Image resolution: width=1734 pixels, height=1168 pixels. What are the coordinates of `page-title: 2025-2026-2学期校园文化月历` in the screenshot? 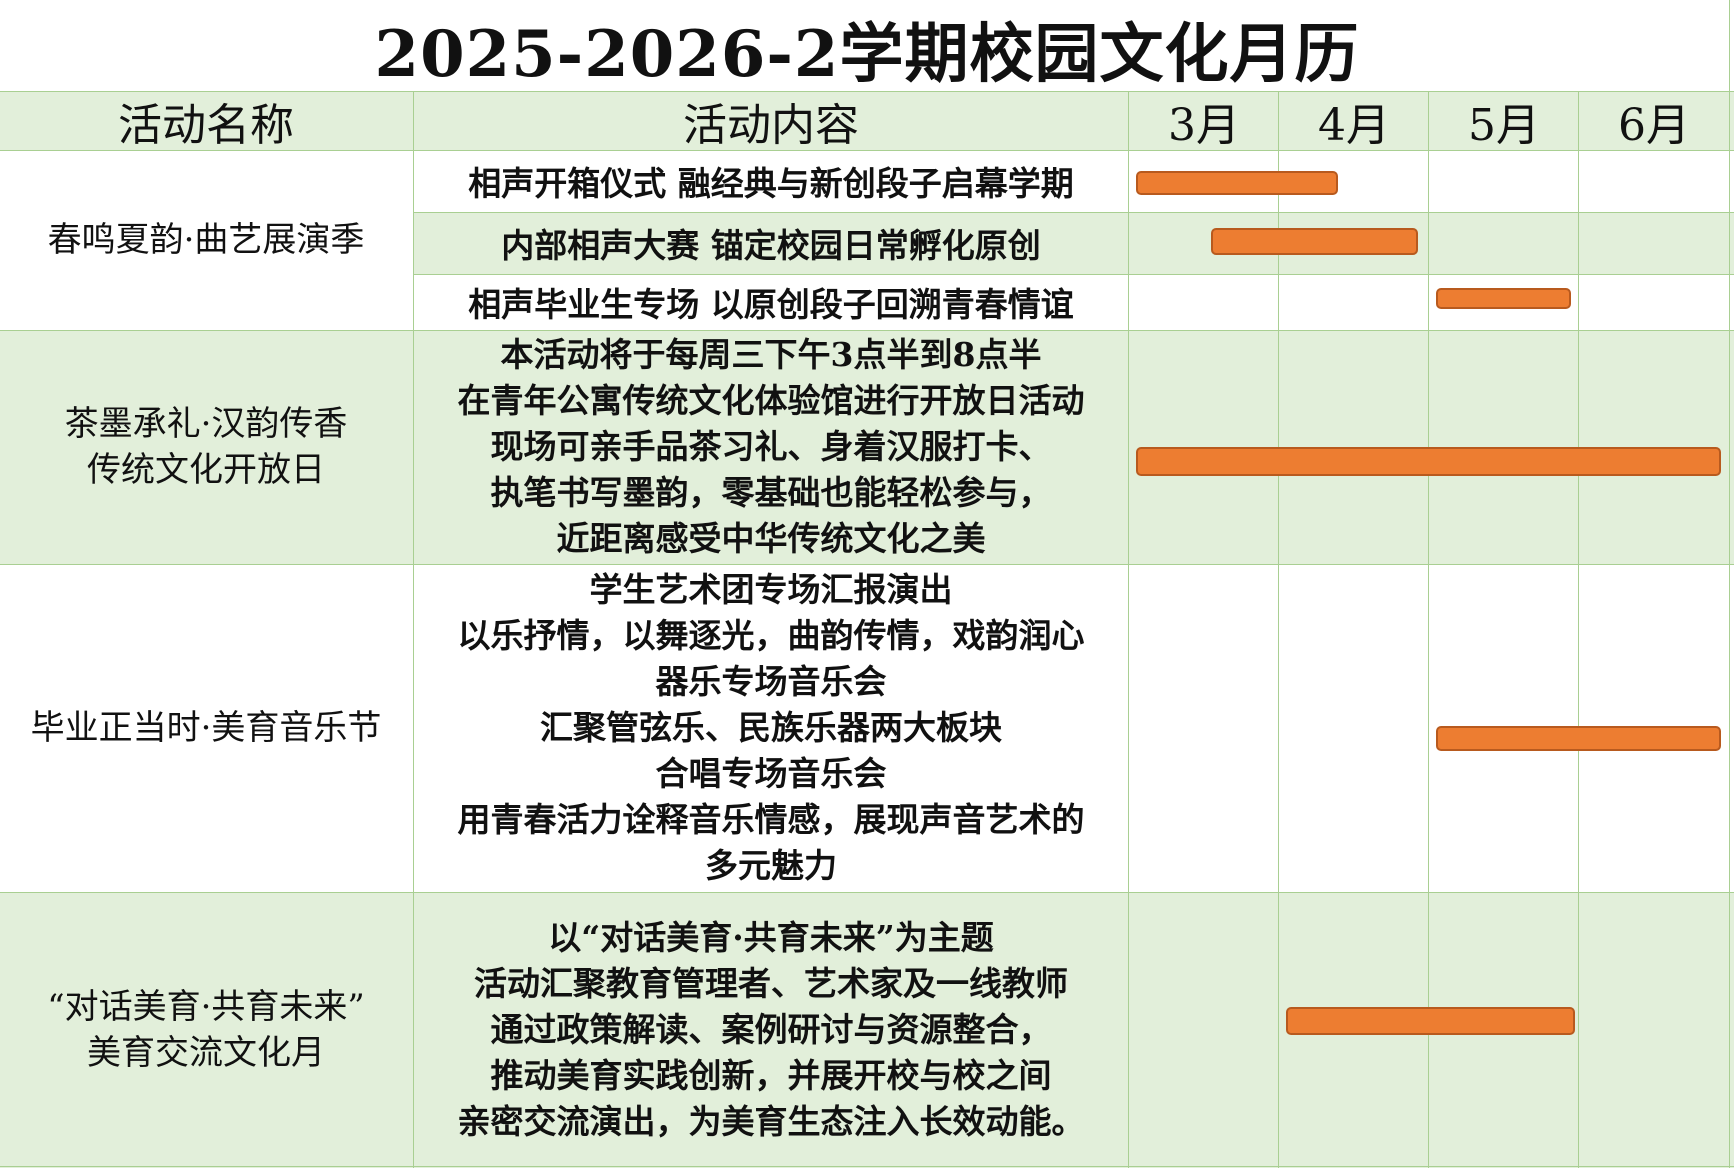 It's located at (867, 54).